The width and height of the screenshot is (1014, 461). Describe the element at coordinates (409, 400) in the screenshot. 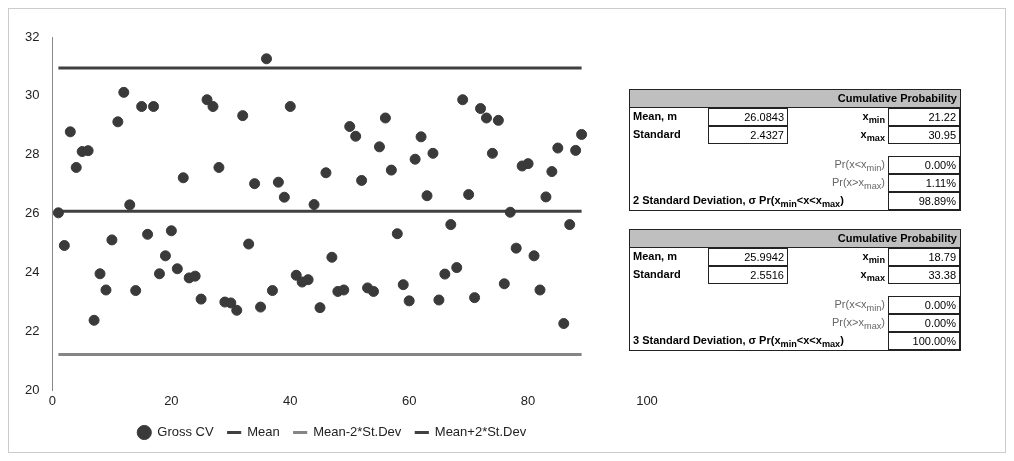

I see `x-tick-label: 60` at that location.